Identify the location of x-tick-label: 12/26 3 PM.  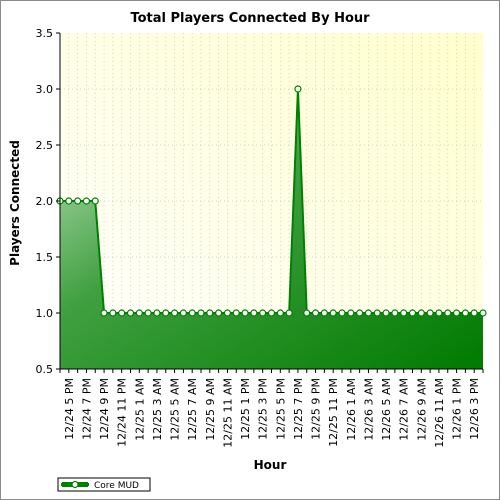
(474, 409).